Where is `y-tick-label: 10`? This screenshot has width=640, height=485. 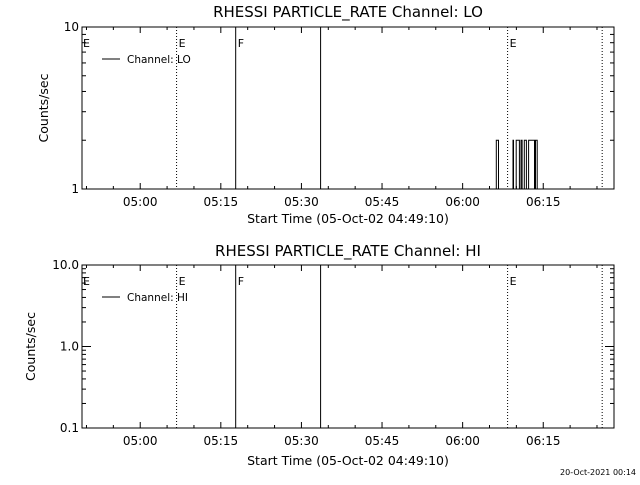 y-tick-label: 10 is located at coordinates (71, 27).